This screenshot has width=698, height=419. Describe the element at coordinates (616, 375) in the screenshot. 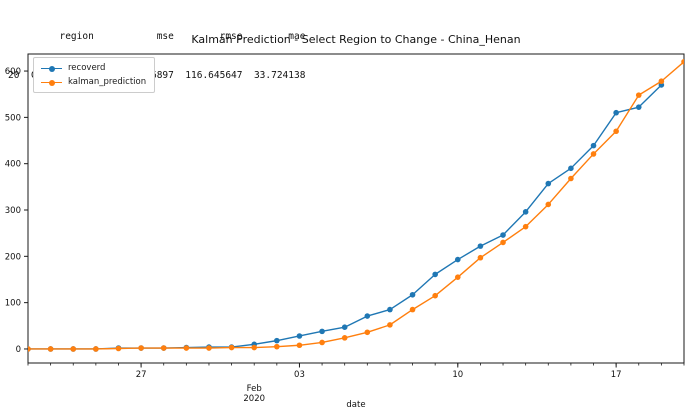

I see `x-tick-label: 17` at that location.